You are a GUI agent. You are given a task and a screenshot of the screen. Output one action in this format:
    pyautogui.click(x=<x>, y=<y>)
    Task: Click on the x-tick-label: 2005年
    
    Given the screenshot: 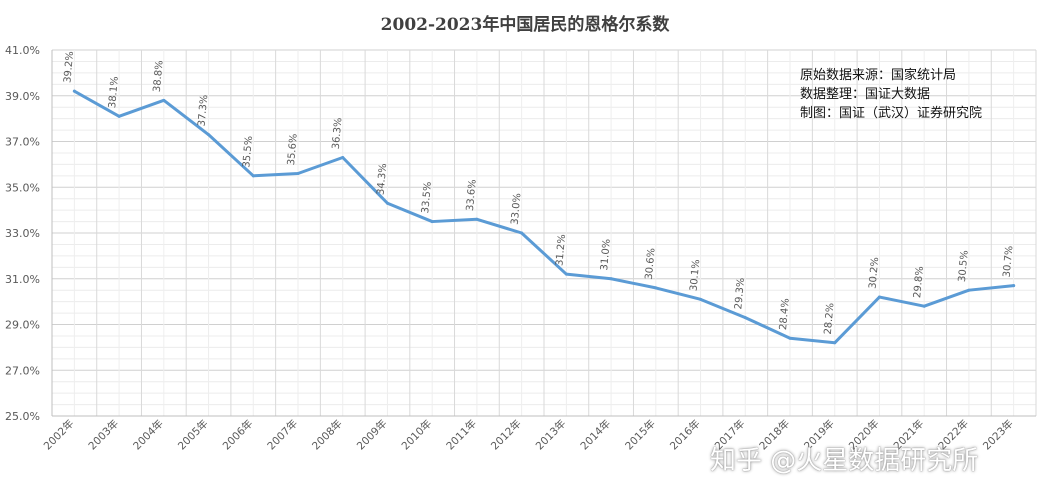 What is the action you would take?
    pyautogui.click(x=193, y=435)
    